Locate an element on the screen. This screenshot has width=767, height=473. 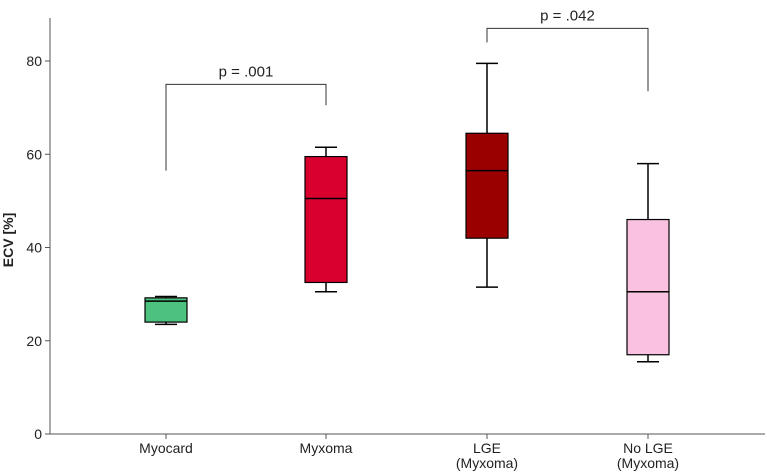
p-value-label: p = .042 is located at coordinates (567, 15).